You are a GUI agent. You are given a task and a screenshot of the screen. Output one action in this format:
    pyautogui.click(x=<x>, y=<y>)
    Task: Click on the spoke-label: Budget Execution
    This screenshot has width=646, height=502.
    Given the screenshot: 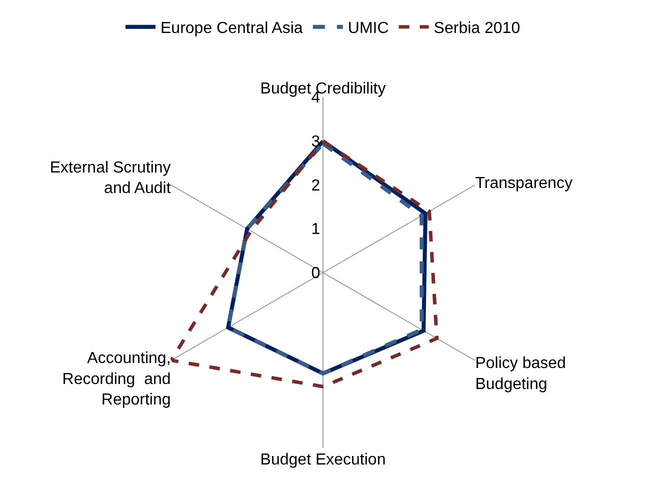 What is the action you would take?
    pyautogui.click(x=323, y=459)
    